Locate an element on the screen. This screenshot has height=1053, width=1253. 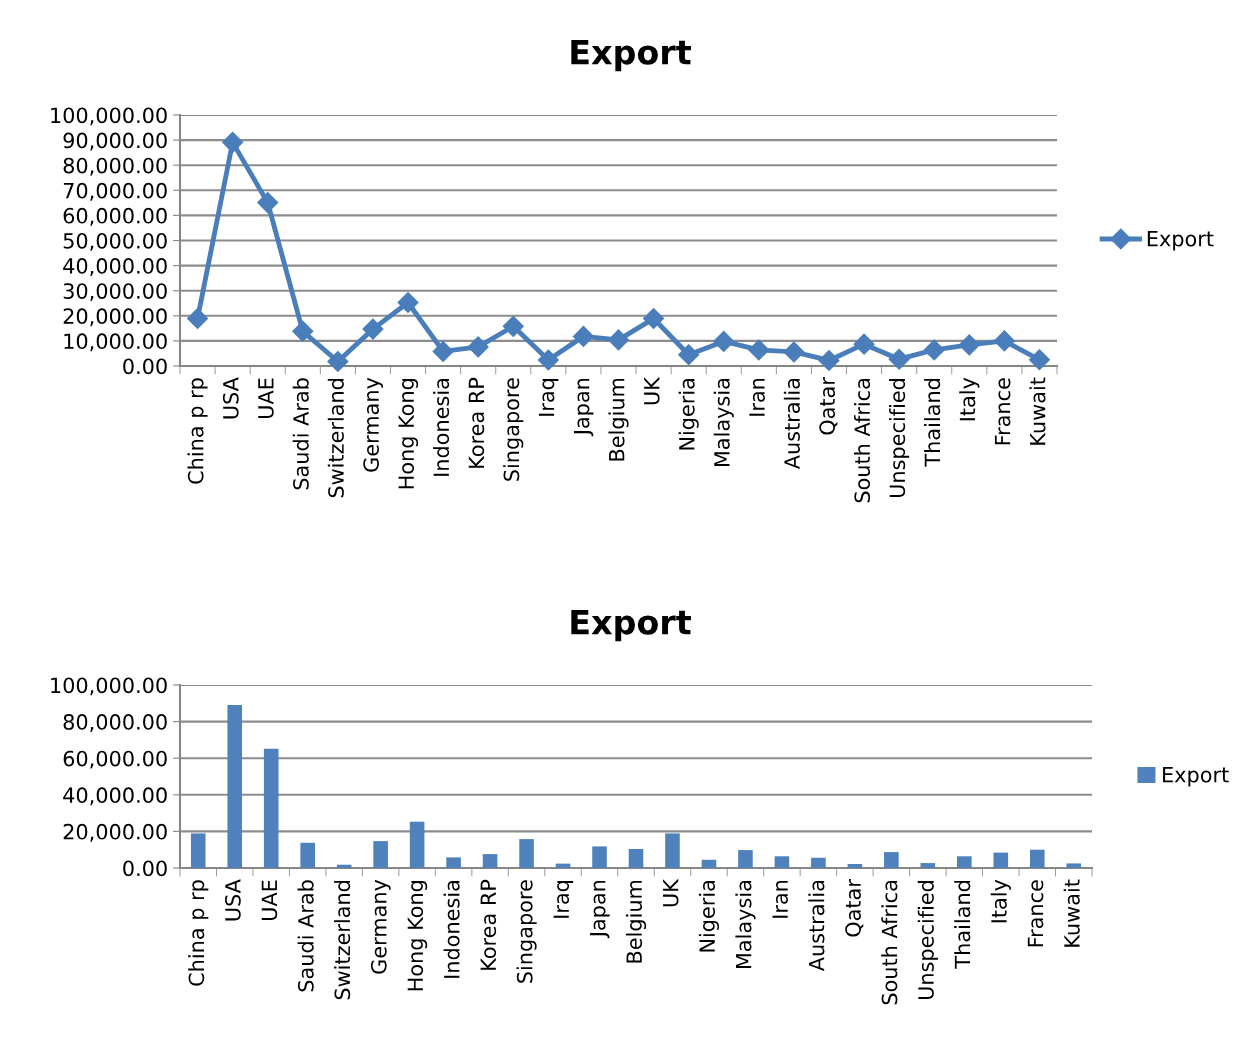
x-tick-label: Qatar is located at coordinates (828, 406).